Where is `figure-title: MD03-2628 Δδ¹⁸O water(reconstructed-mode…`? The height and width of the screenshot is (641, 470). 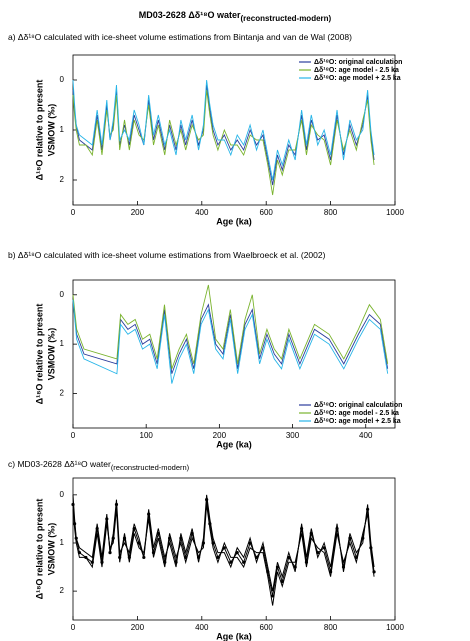
figure-title: MD03-2628 Δδ¹⁸O water(reconstructed-mode… is located at coordinates (235, 16).